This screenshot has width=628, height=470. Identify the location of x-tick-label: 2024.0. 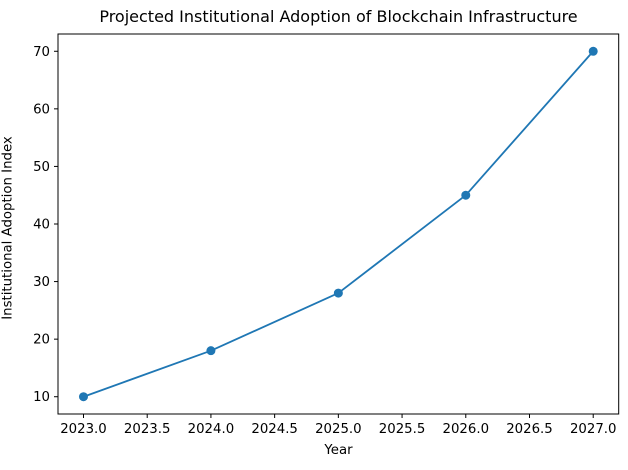
(211, 429).